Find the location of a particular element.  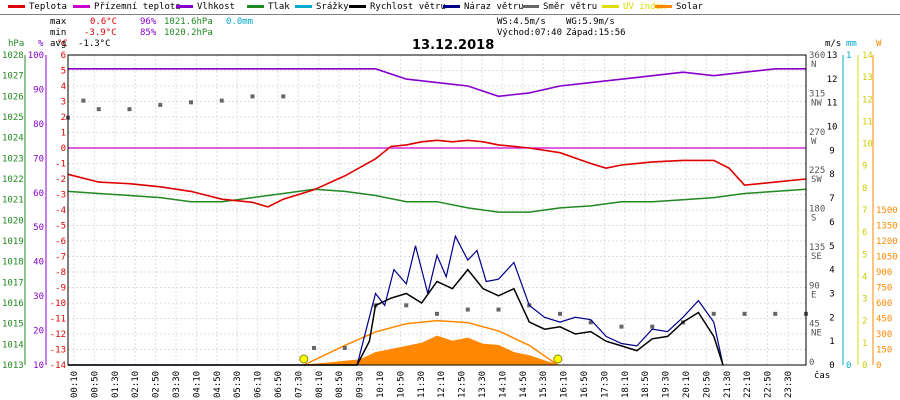

tick-label-uv: 0 is located at coordinates (864, 366).